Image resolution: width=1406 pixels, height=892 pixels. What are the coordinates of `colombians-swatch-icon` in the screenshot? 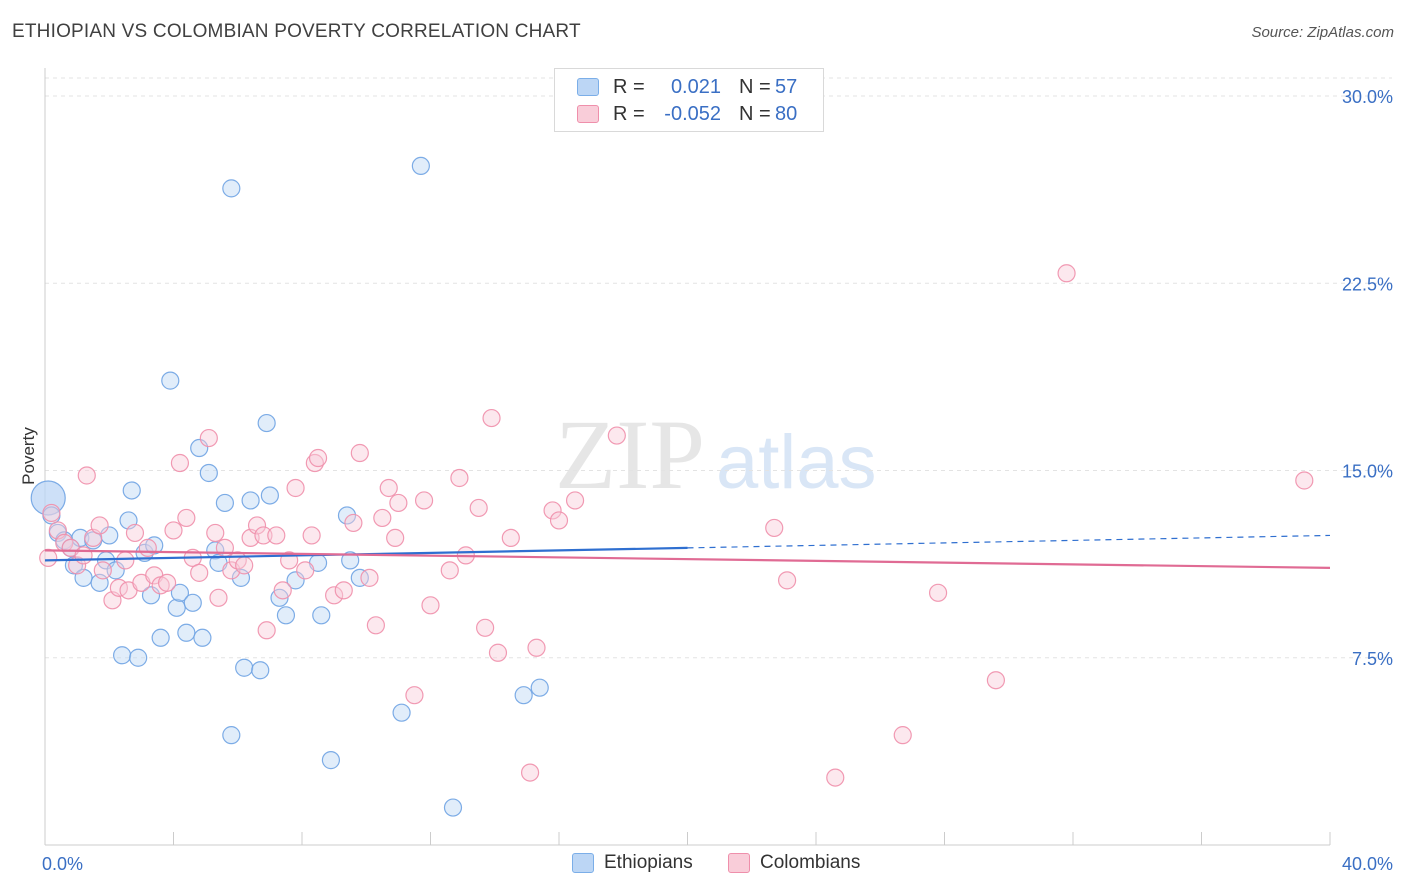 It's located at (588, 114).